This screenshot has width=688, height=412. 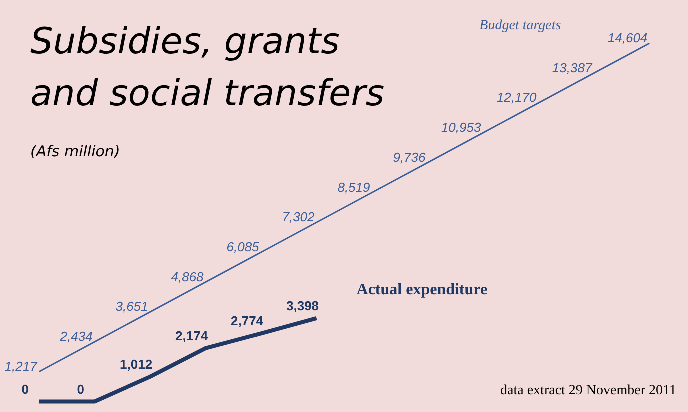 What do you see at coordinates (247, 321) in the screenshot?
I see `data-label: 2,774` at bounding box center [247, 321].